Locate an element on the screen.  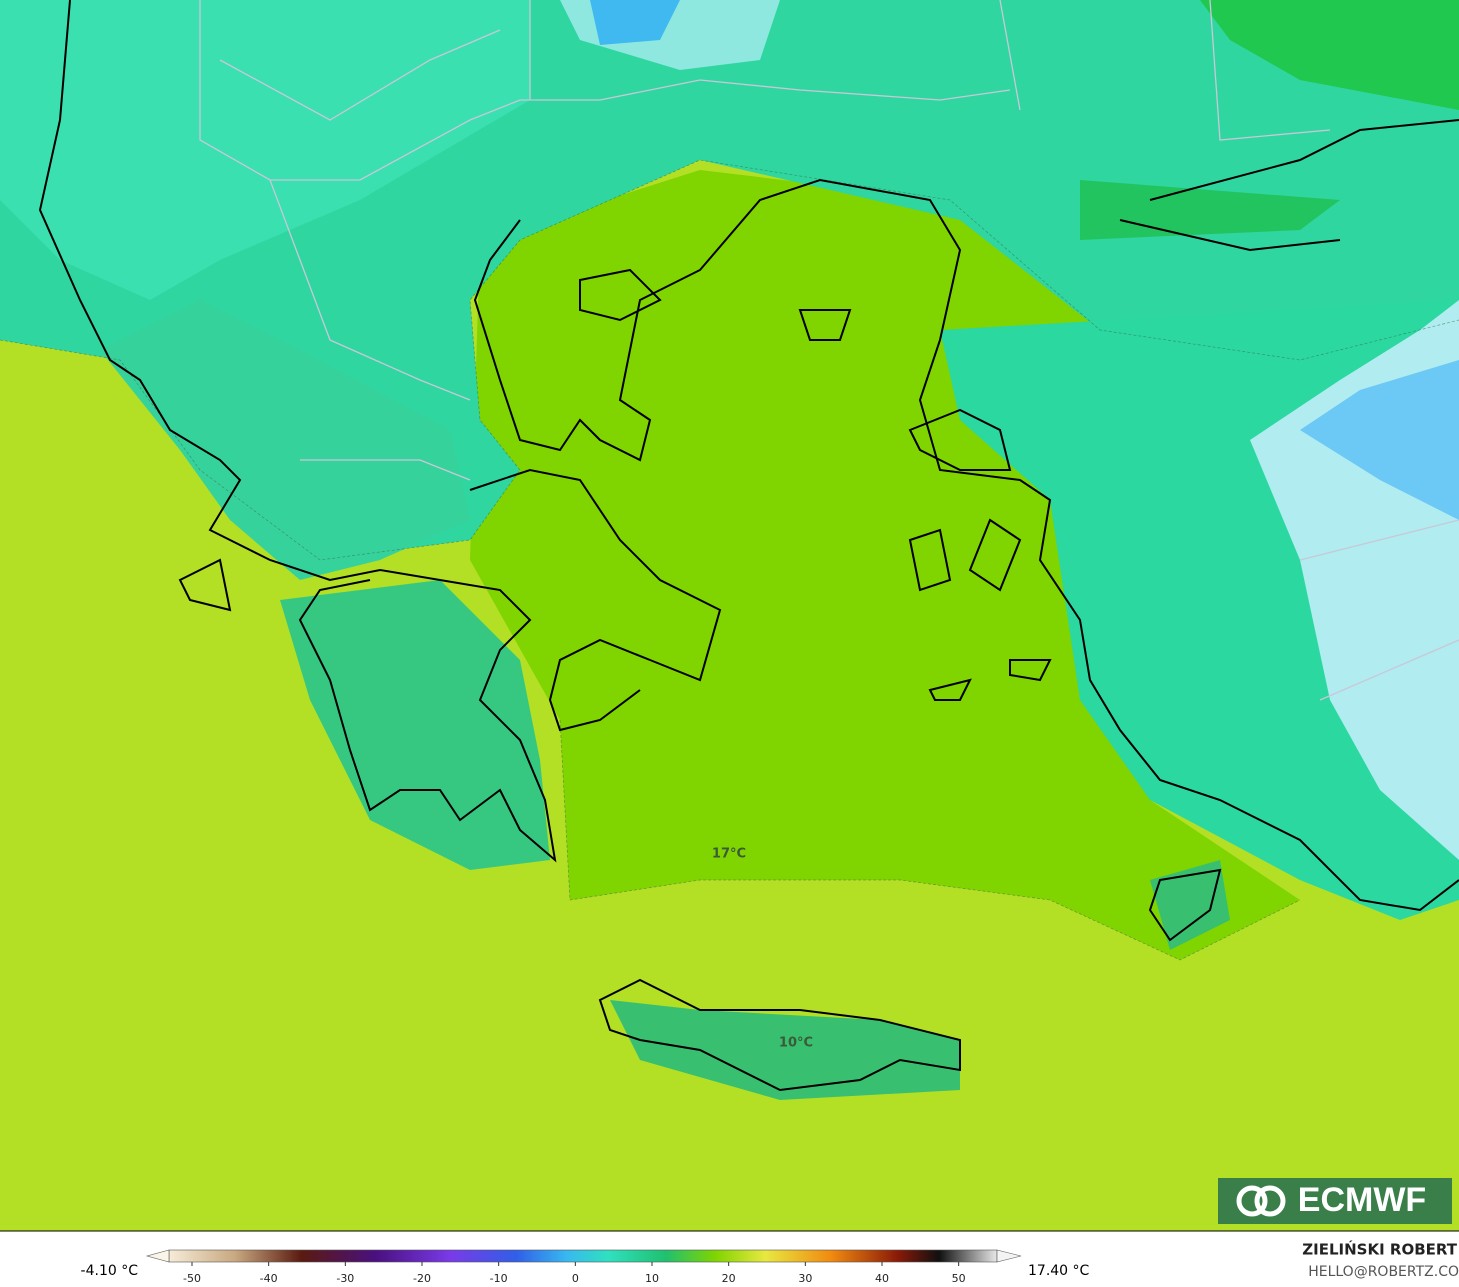
colorbar-extend-low is located at coordinates (157, 1256).